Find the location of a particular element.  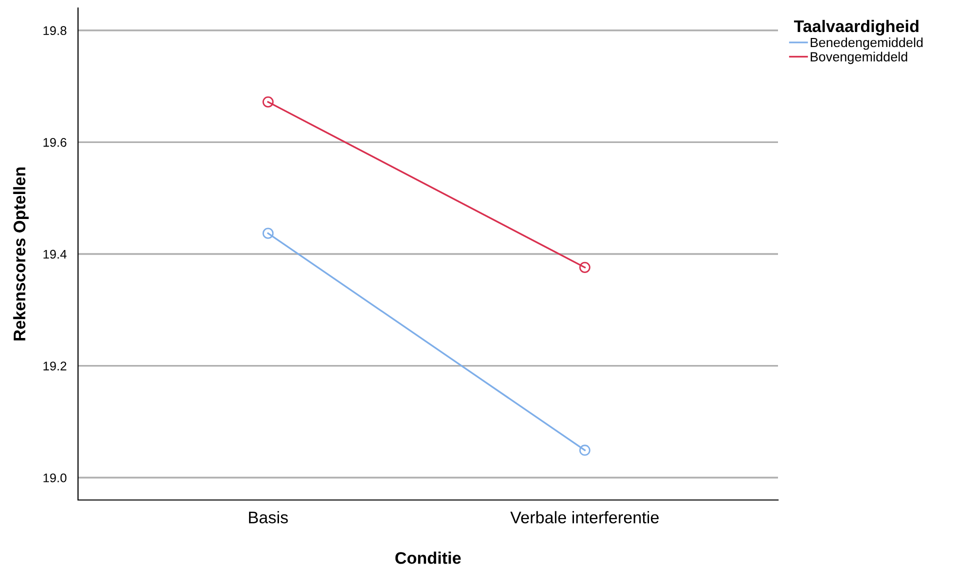

legend-label: Bovengemiddeld is located at coordinates (859, 58).